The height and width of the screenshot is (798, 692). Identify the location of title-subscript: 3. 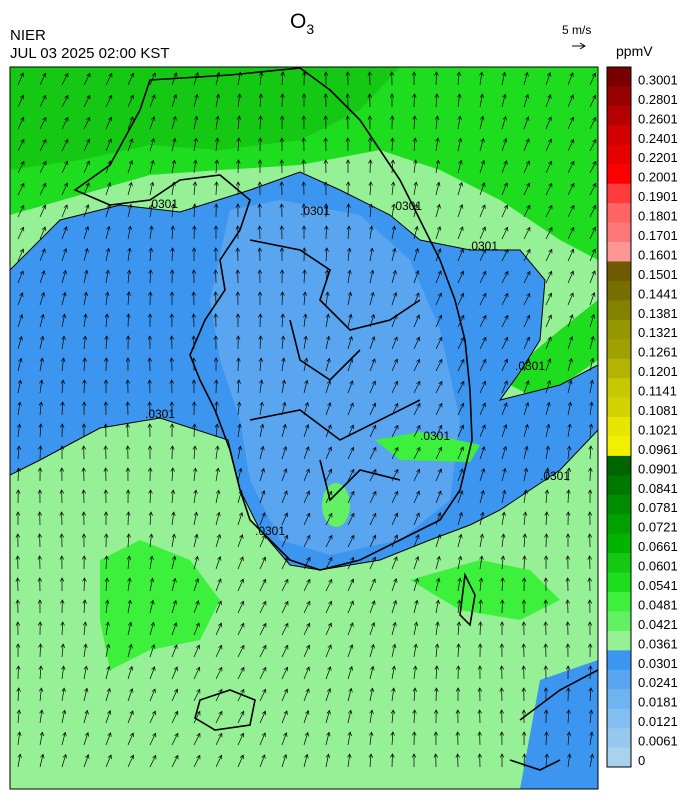
(310, 29).